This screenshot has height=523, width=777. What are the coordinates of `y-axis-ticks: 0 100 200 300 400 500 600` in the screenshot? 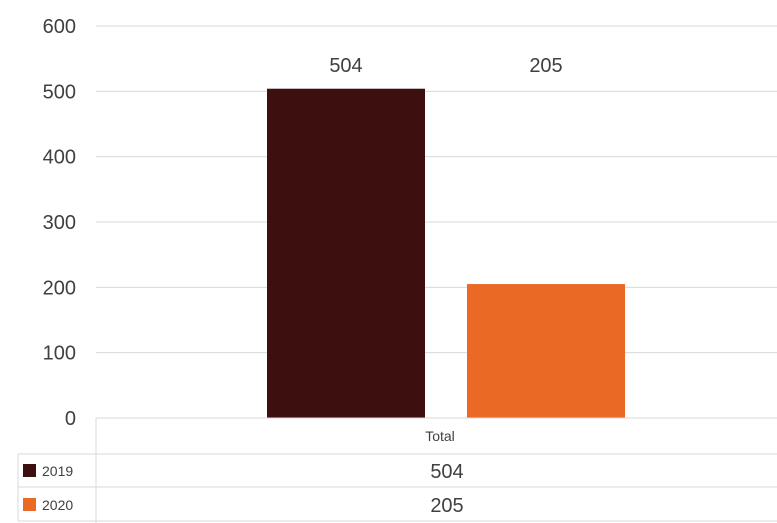 It's located at (59, 223).